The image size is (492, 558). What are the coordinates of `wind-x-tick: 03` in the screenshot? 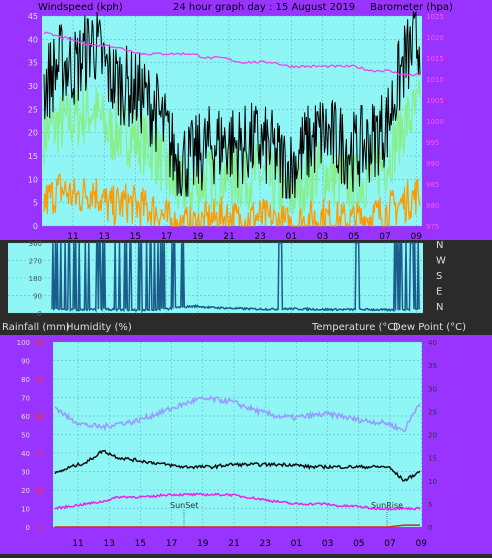 It's located at (322, 237).